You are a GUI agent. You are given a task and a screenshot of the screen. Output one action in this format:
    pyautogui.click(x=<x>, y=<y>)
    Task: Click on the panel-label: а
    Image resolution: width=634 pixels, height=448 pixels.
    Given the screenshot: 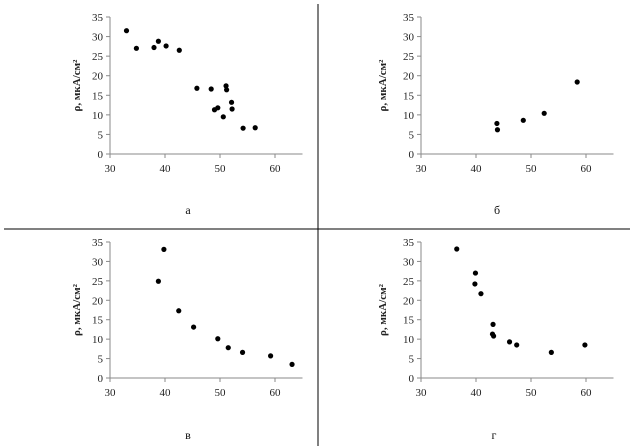 What is the action you would take?
    pyautogui.click(x=188, y=210)
    